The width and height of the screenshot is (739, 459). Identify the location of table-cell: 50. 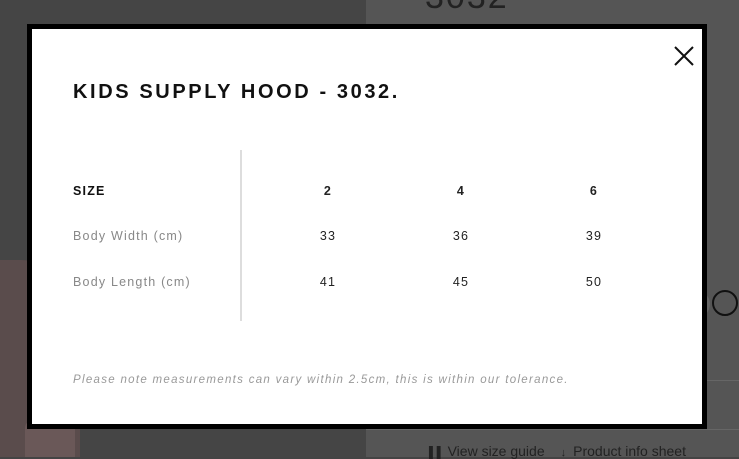
(594, 282).